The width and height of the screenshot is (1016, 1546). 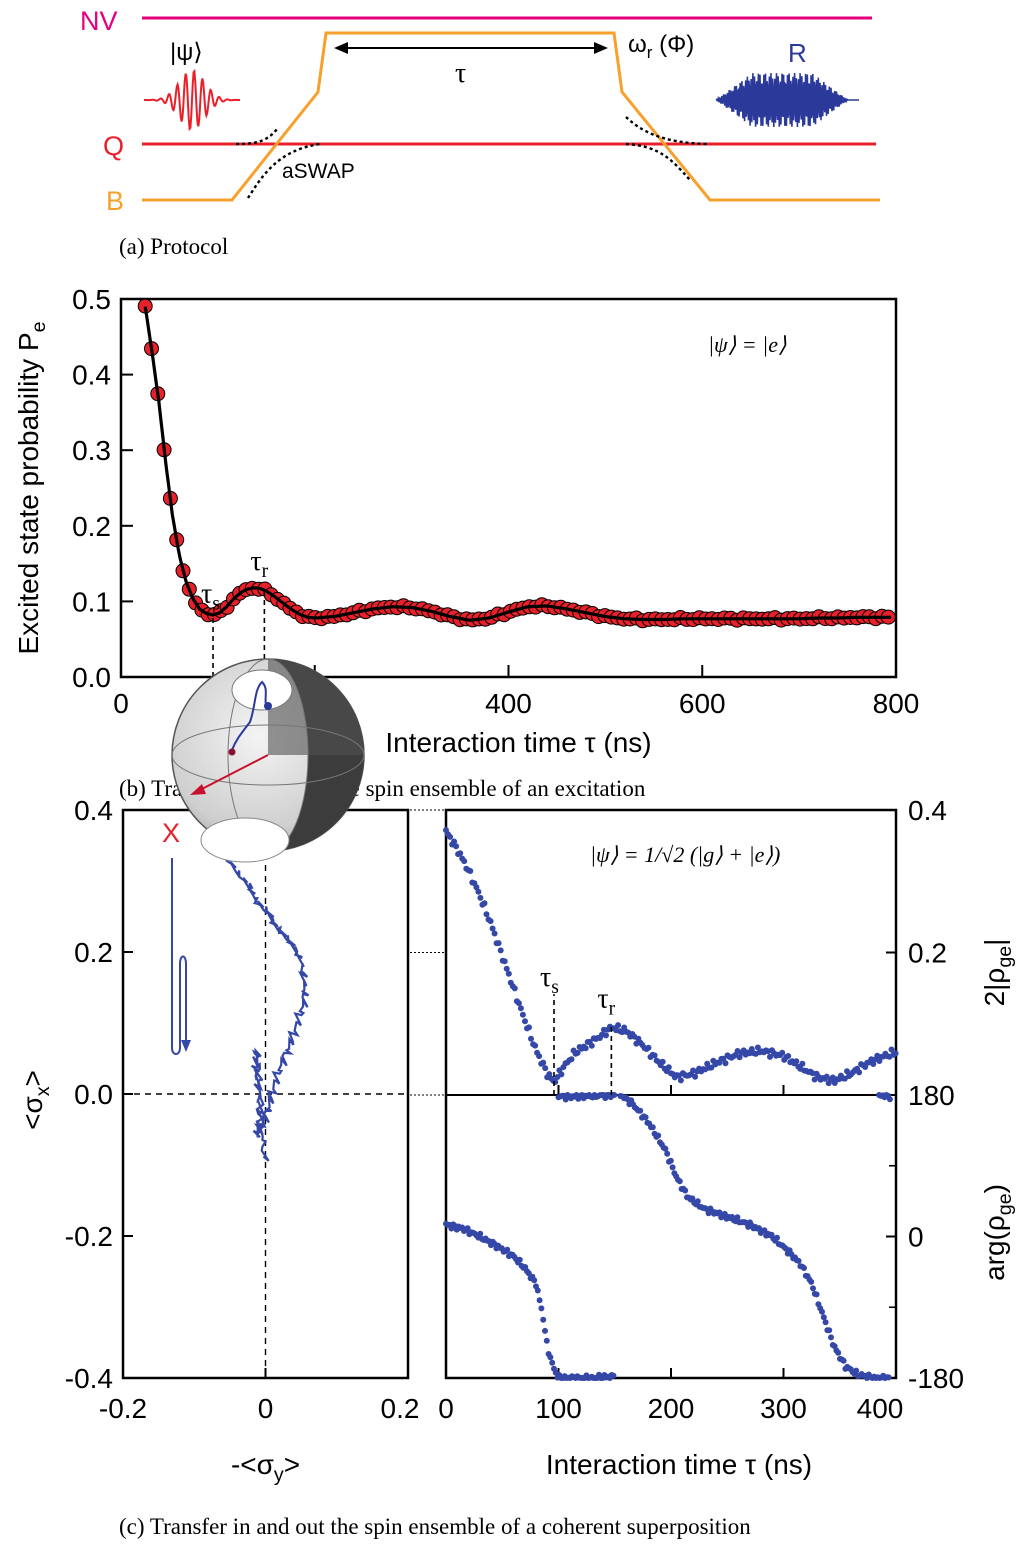 I want to click on y-tick-label: 0.2, so click(x=91, y=526).